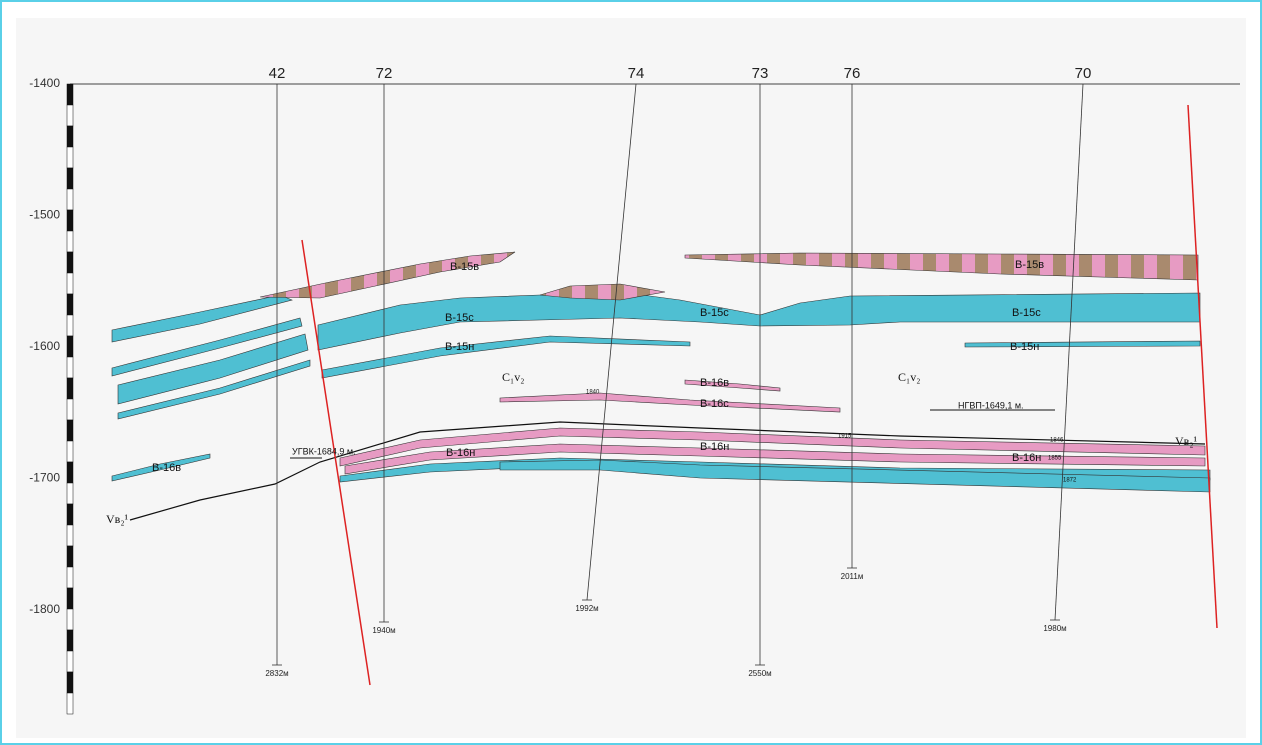 This screenshot has width=1262, height=745. What do you see at coordinates (636, 73) in the screenshot?
I see `well-name: 74` at bounding box center [636, 73].